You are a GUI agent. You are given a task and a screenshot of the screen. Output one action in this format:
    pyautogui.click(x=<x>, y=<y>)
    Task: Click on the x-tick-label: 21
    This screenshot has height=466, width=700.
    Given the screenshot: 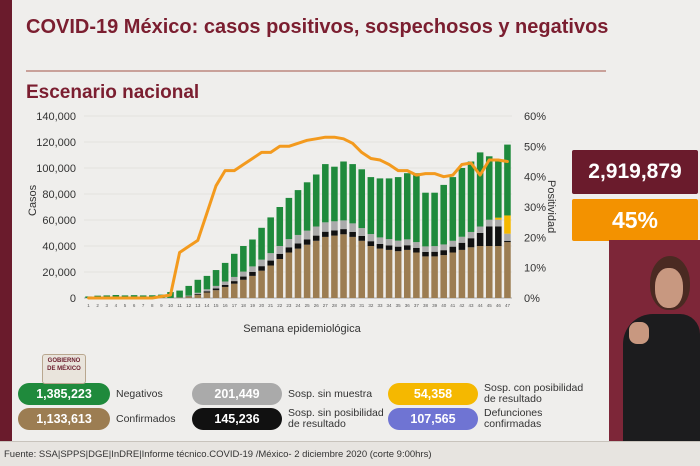 What is the action you would take?
    pyautogui.click(x=271, y=305)
    